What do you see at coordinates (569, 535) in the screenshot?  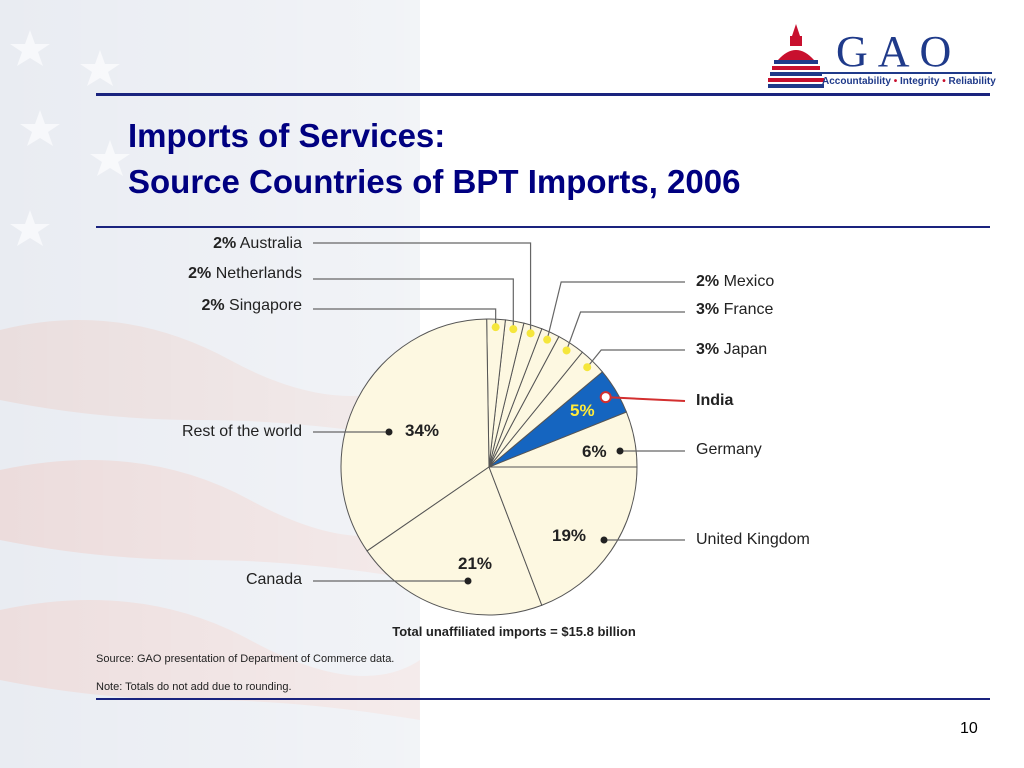 I see `pct-united-kingdom: 19%` at bounding box center [569, 535].